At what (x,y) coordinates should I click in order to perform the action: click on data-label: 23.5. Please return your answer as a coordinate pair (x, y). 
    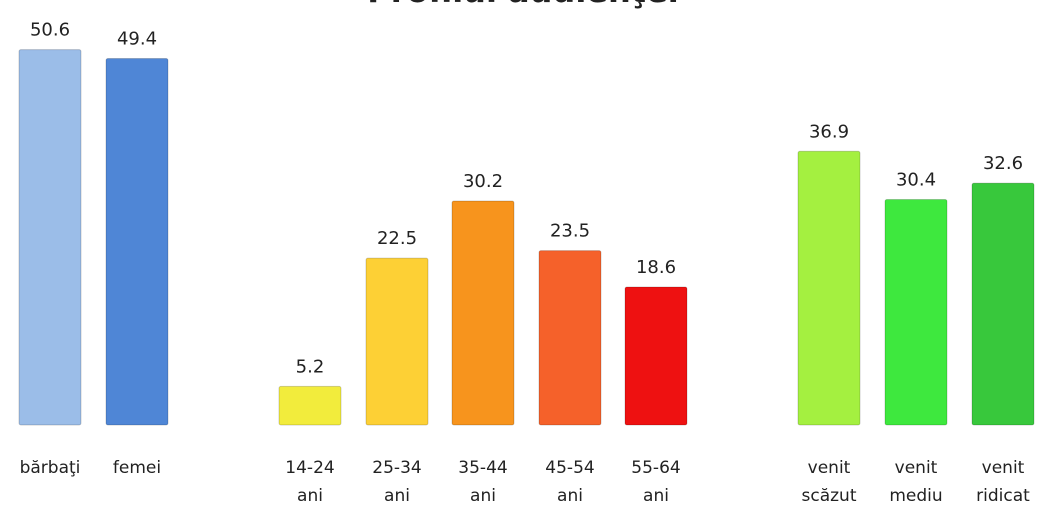
    Looking at the image, I should click on (570, 231).